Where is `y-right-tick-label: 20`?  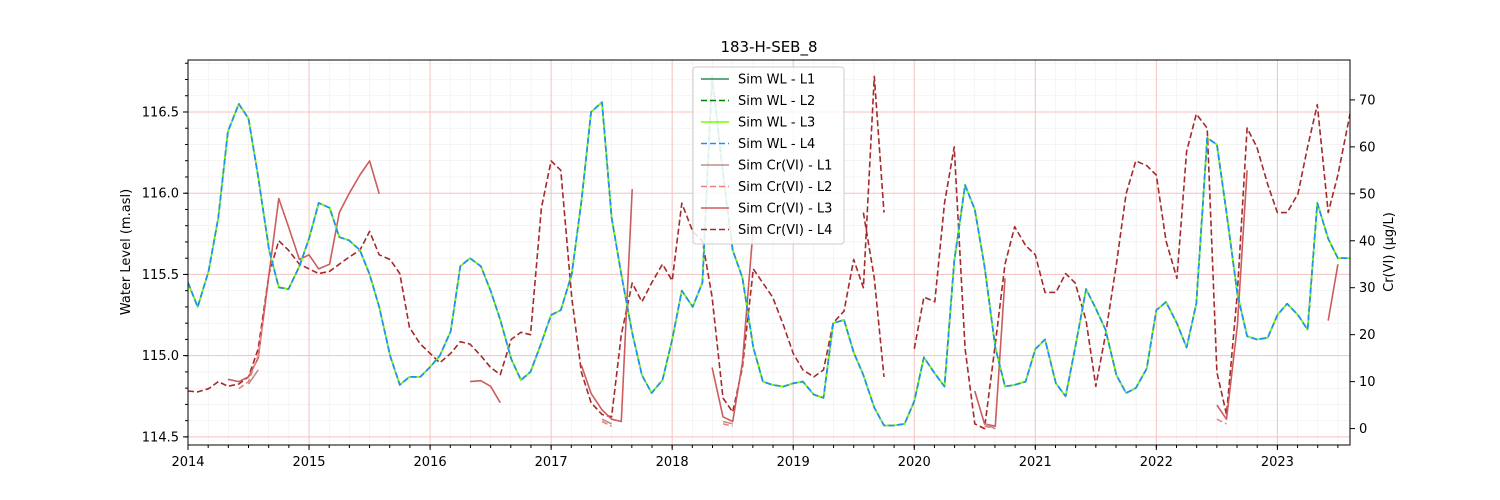
y-right-tick-label: 20 is located at coordinates (1367, 335).